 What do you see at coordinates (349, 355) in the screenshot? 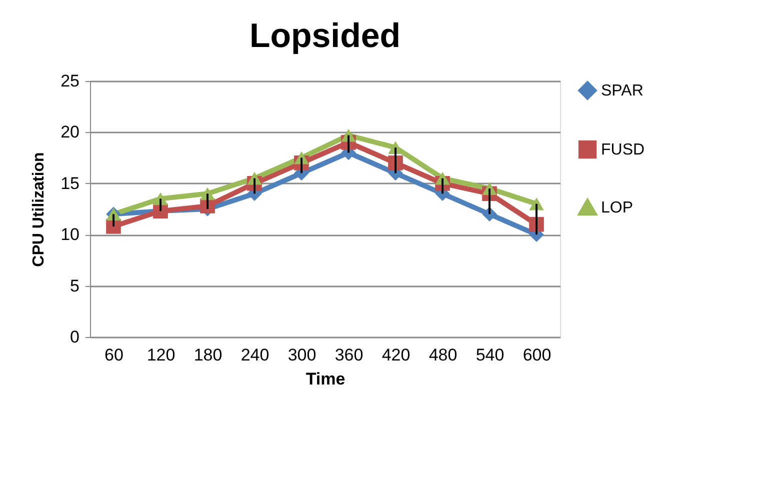
I see `x-tick-label: 360` at bounding box center [349, 355].